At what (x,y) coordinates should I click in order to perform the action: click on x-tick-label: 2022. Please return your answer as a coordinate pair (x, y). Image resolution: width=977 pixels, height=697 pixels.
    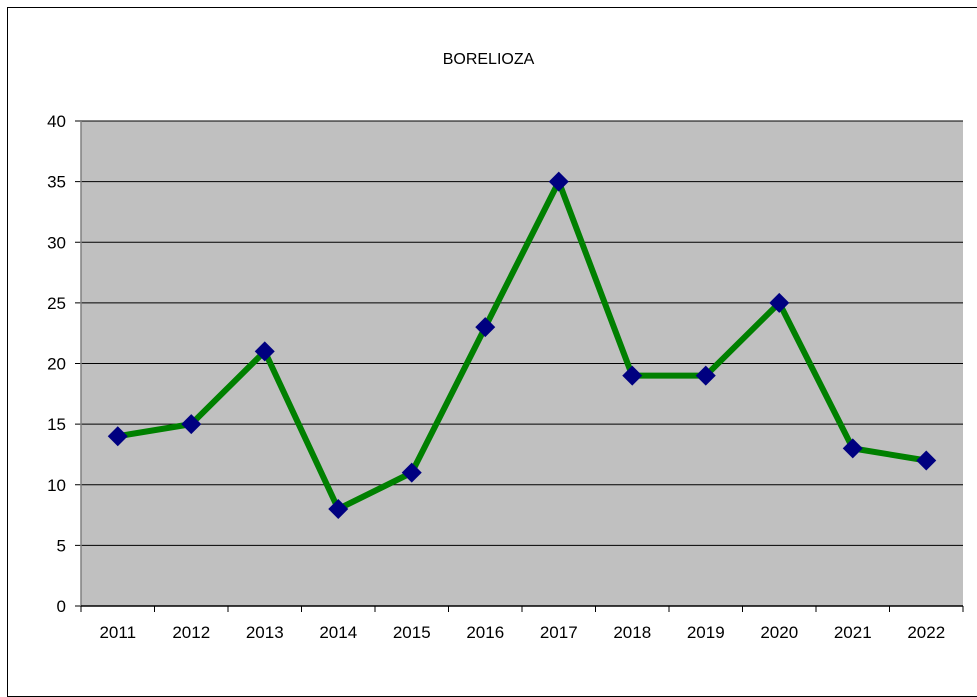
    Looking at the image, I should click on (926, 632).